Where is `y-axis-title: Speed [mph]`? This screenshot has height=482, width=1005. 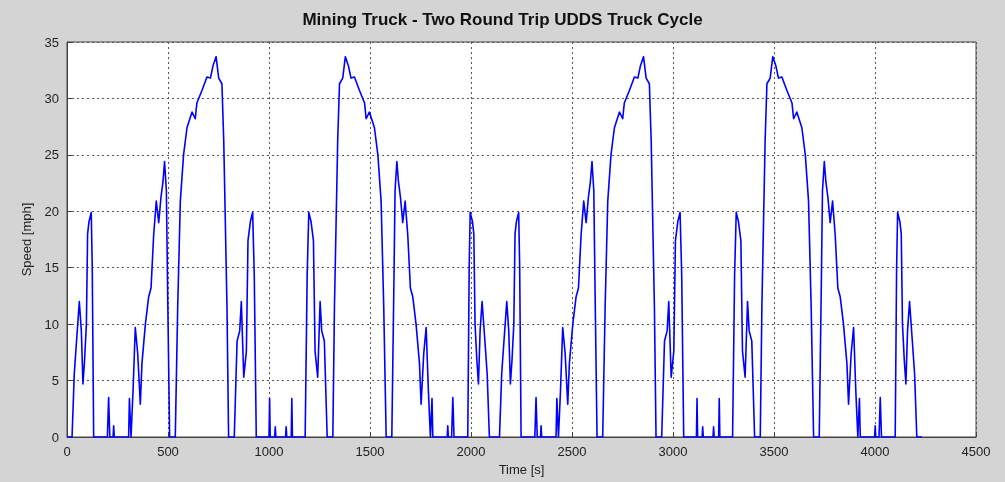
y-axis-title: Speed [mph] is located at coordinates (26, 239).